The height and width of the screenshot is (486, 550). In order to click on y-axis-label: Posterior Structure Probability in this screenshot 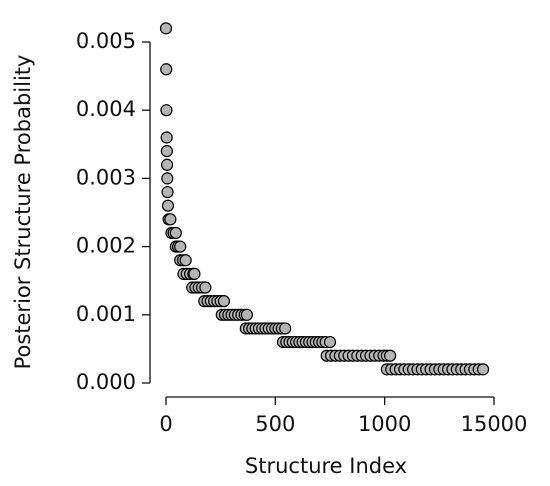, I will do `click(23, 212)`.